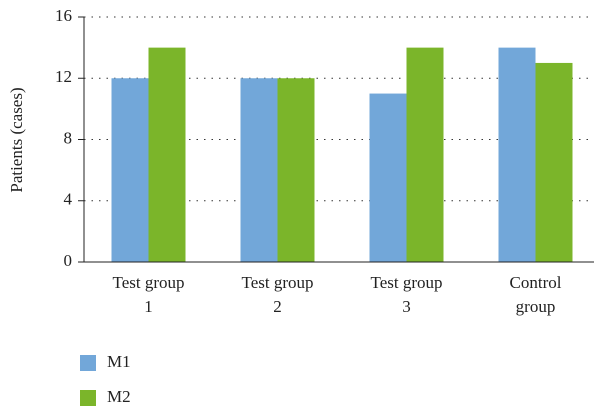  I want to click on x-tick-label: Test group 3, so click(407, 294).